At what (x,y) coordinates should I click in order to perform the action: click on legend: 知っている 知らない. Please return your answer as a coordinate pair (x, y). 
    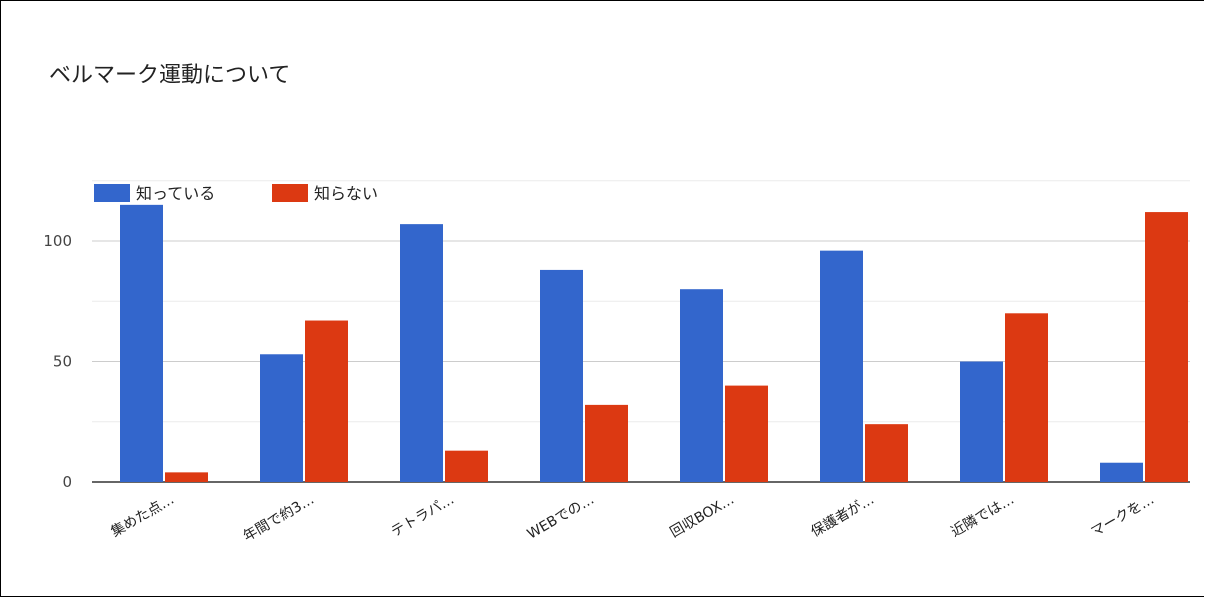
    Looking at the image, I should click on (236, 193).